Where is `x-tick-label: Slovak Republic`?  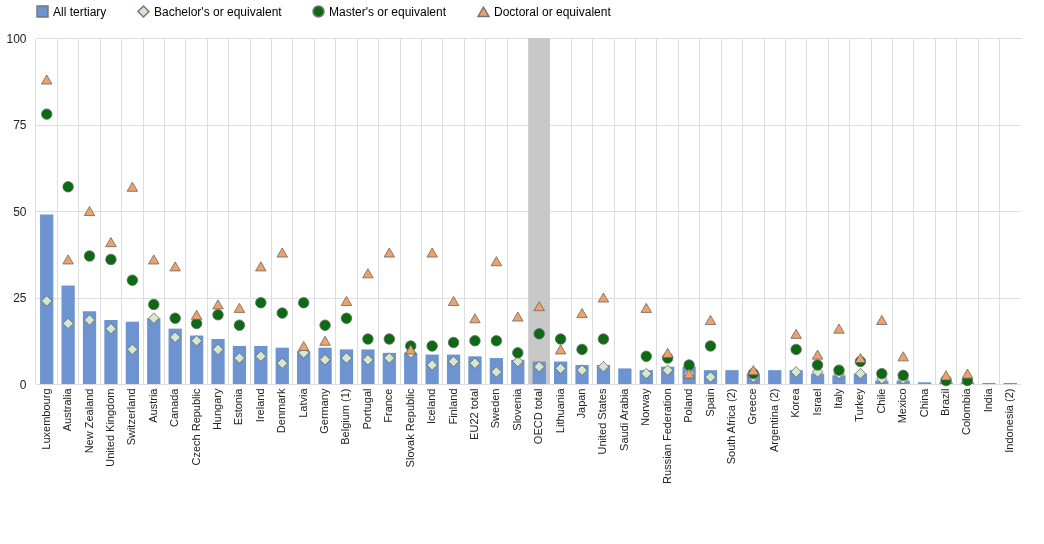
x-tick-label: Slovak Republic is located at coordinates (409, 428).